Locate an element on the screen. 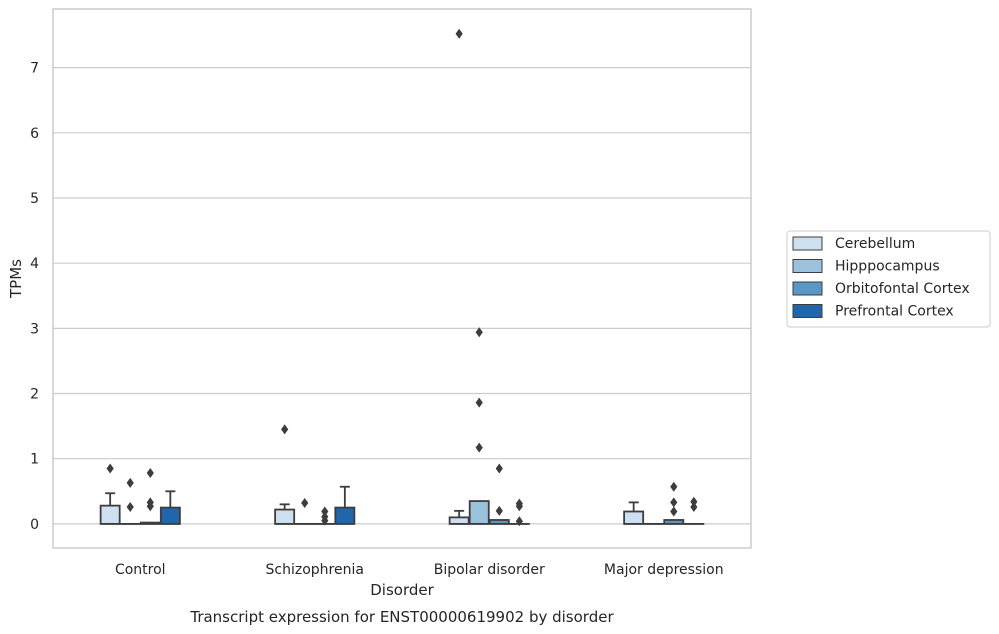  legend-label: Prefrontal Cortex is located at coordinates (894, 312).